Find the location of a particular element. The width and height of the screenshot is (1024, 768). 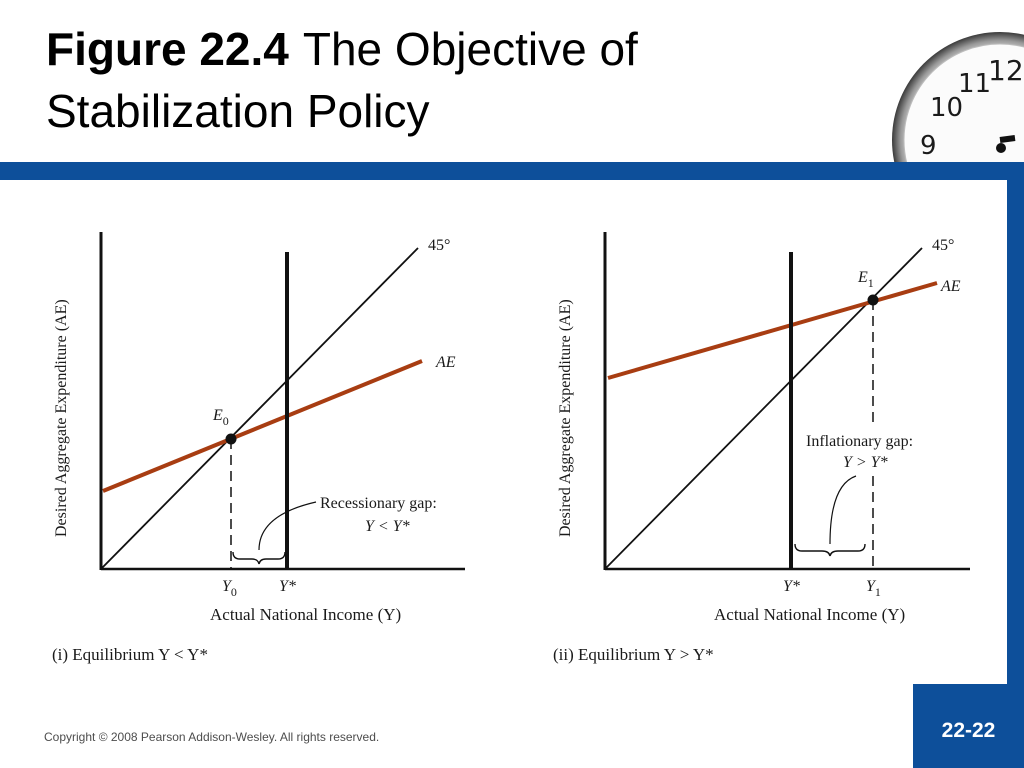

left-gap-label-line1: Recessionary gap: is located at coordinates (378, 503).